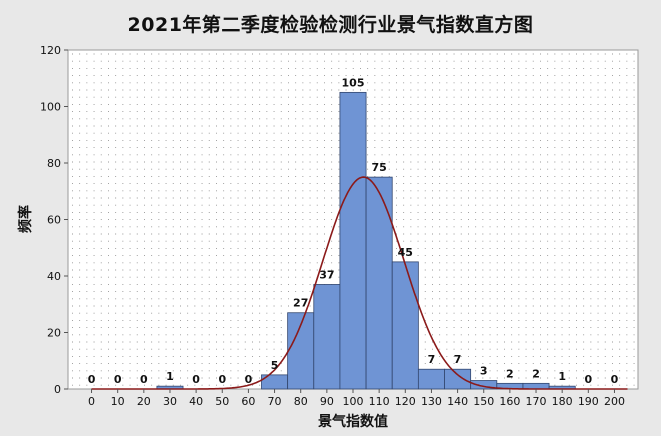 This screenshot has height=436, width=661. I want to click on x-tick-label: 150, so click(483, 401).